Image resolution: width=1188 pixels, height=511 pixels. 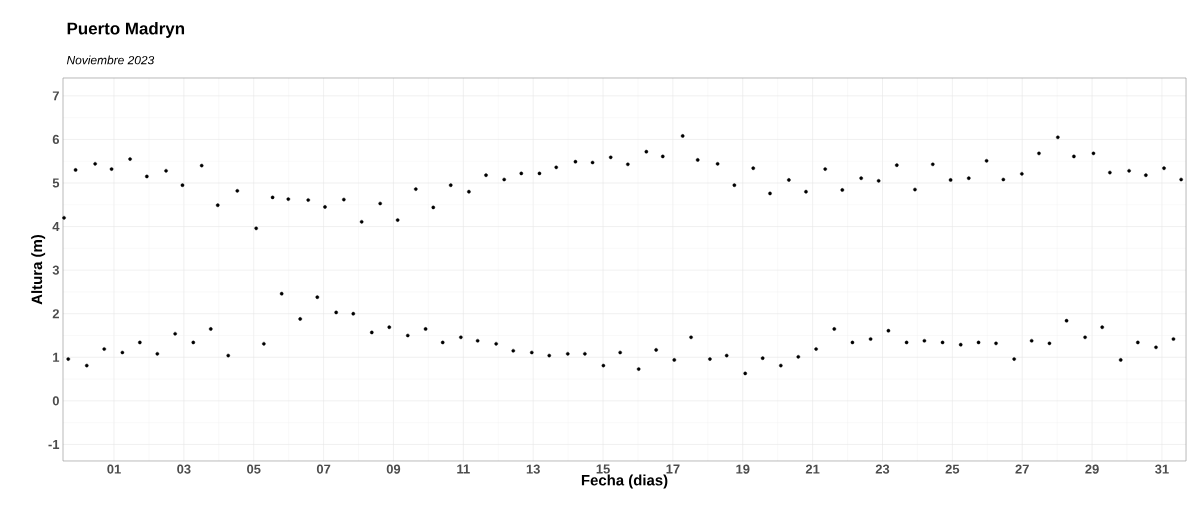 I want to click on y-tick-label: 6, so click(x=56, y=139).